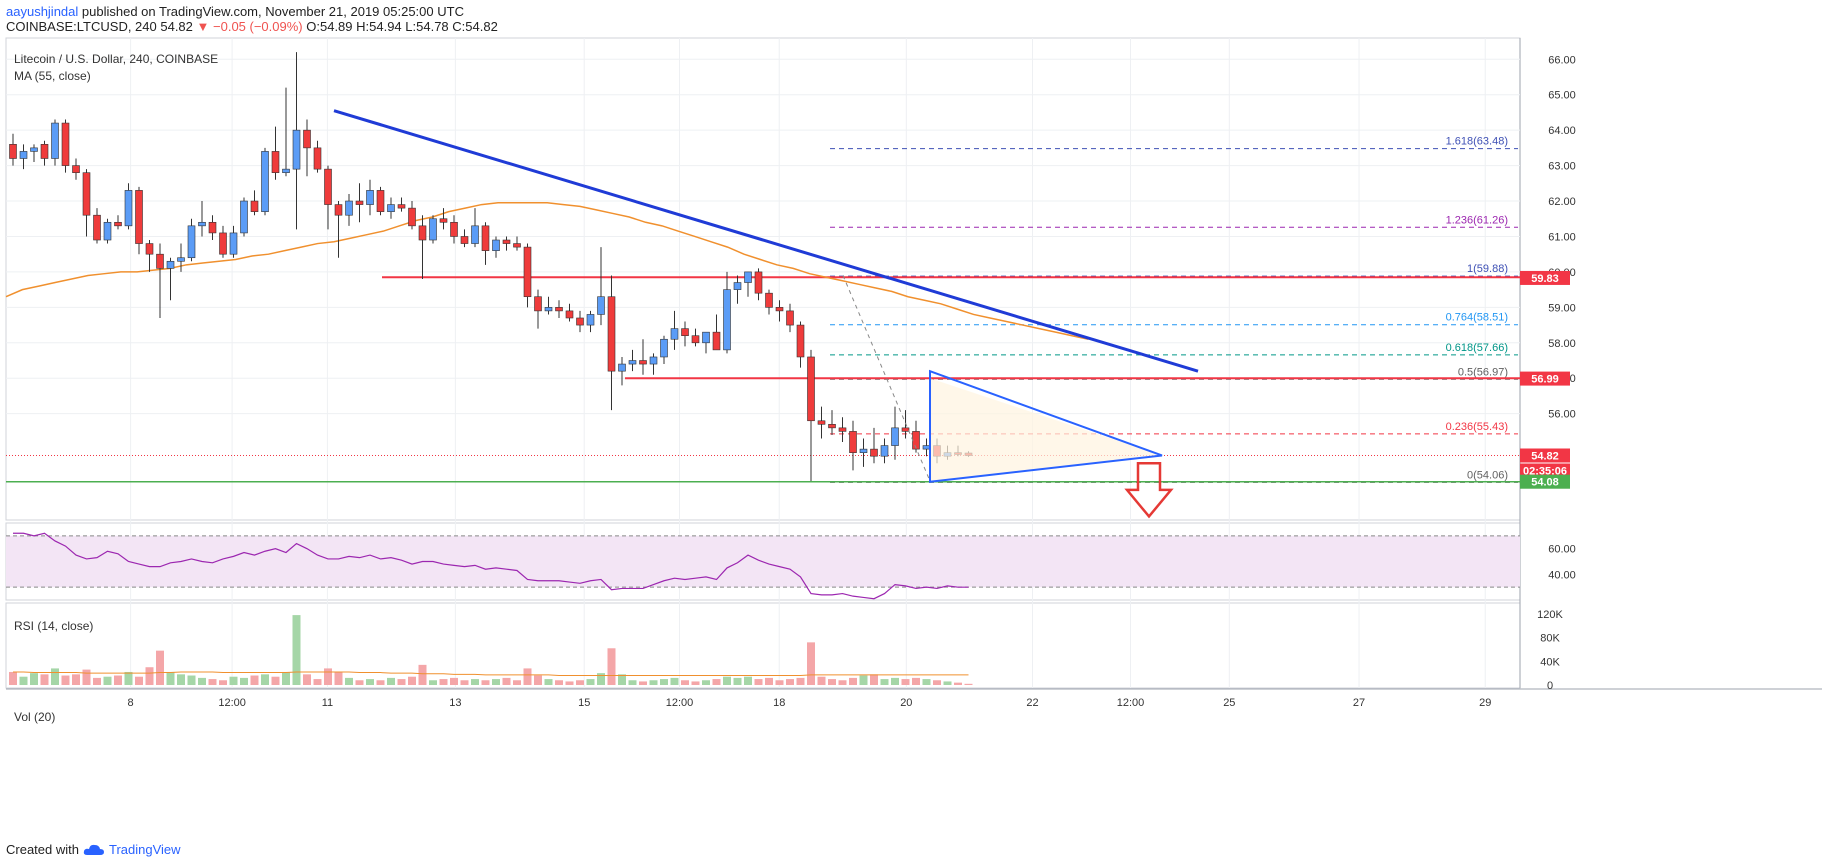 The height and width of the screenshot is (868, 1828). What do you see at coordinates (327, 703) in the screenshot?
I see `time-tick-label: 11` at bounding box center [327, 703].